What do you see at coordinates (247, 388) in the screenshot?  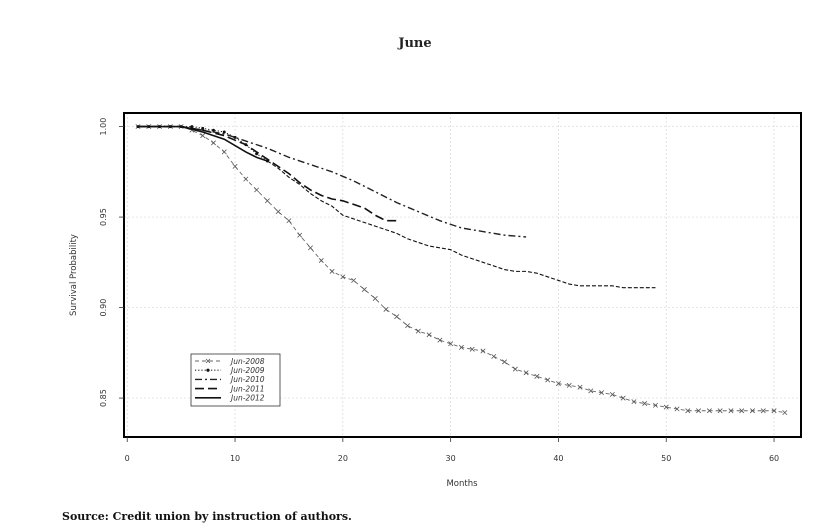 I see `legend-label: Jun-2011` at bounding box center [247, 388].